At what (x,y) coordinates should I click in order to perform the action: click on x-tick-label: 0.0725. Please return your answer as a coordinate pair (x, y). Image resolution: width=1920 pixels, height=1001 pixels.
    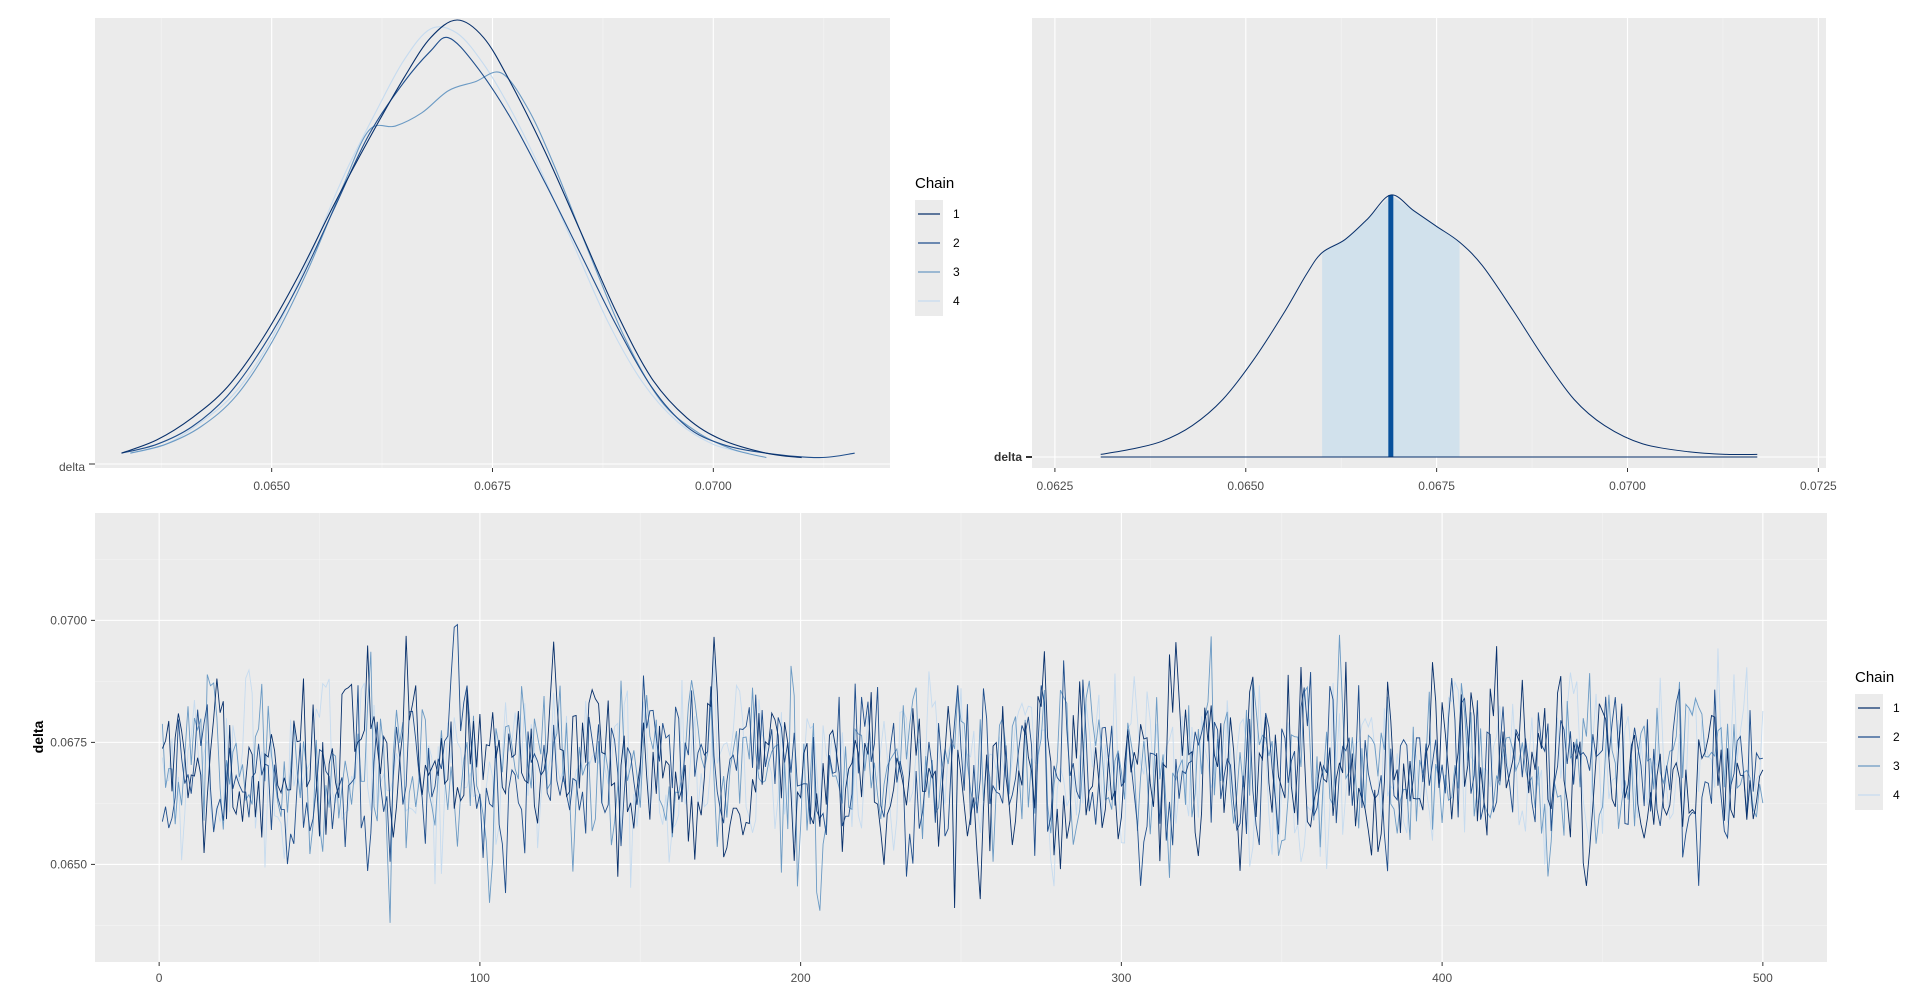
    Looking at the image, I should click on (1818, 486).